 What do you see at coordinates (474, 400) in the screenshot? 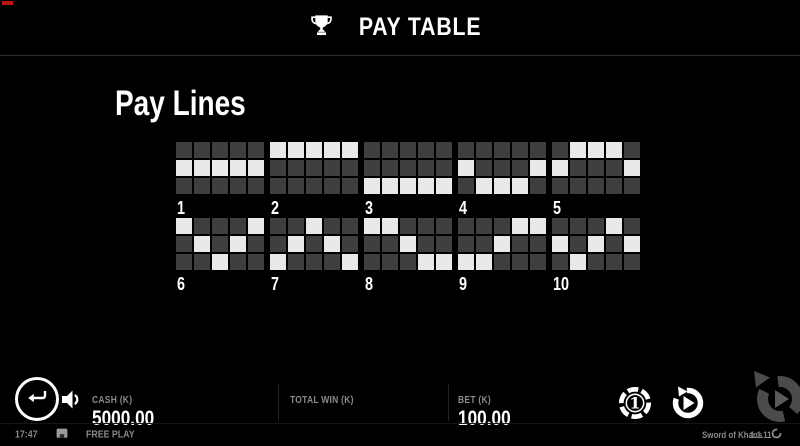
I see `bet-label: BET (K)` at bounding box center [474, 400].